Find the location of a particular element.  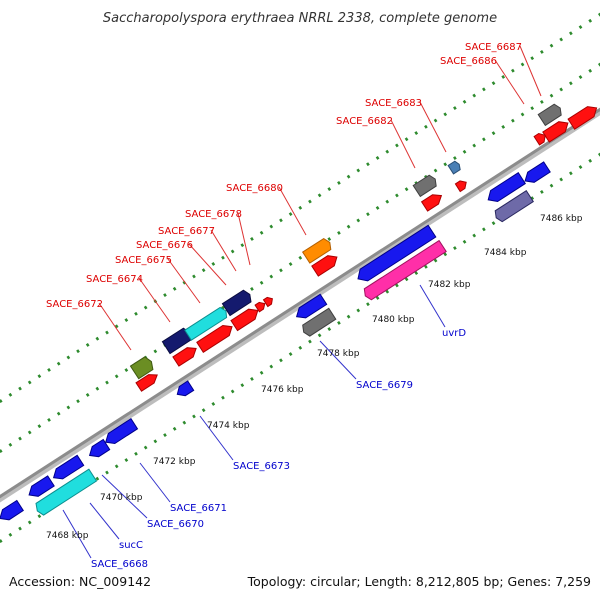

gene-label-reverse: sucC is located at coordinates (131, 545).